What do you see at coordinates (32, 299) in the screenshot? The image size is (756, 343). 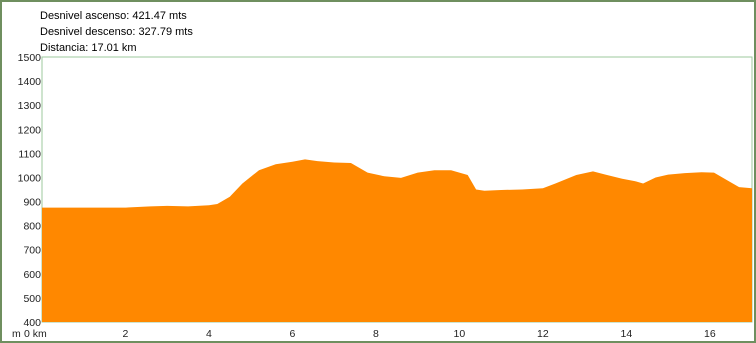 I see `y-tick-label: 500` at bounding box center [32, 299].